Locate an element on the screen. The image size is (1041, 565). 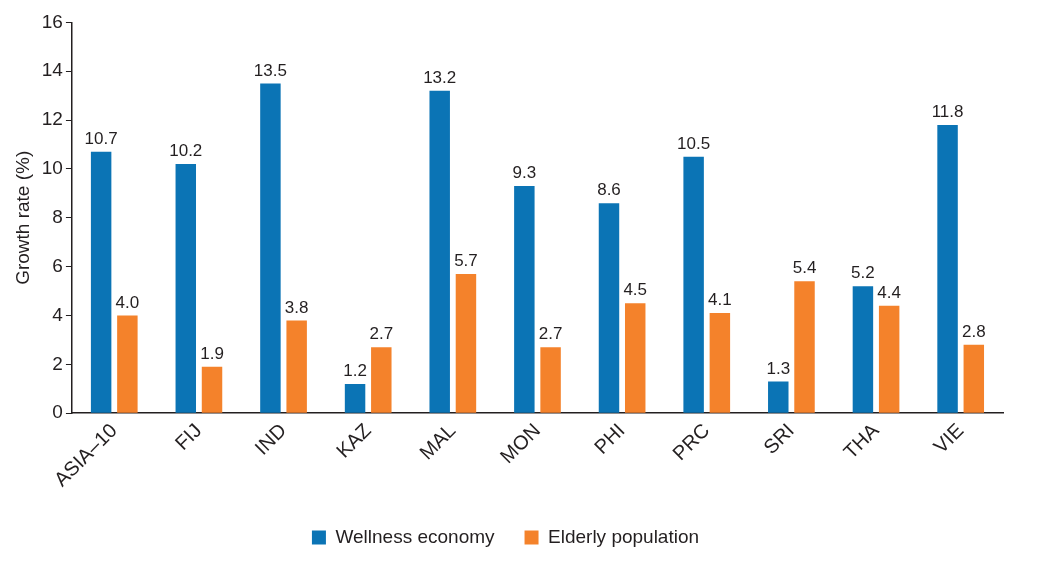
data-label: 8.6 is located at coordinates (609, 190).